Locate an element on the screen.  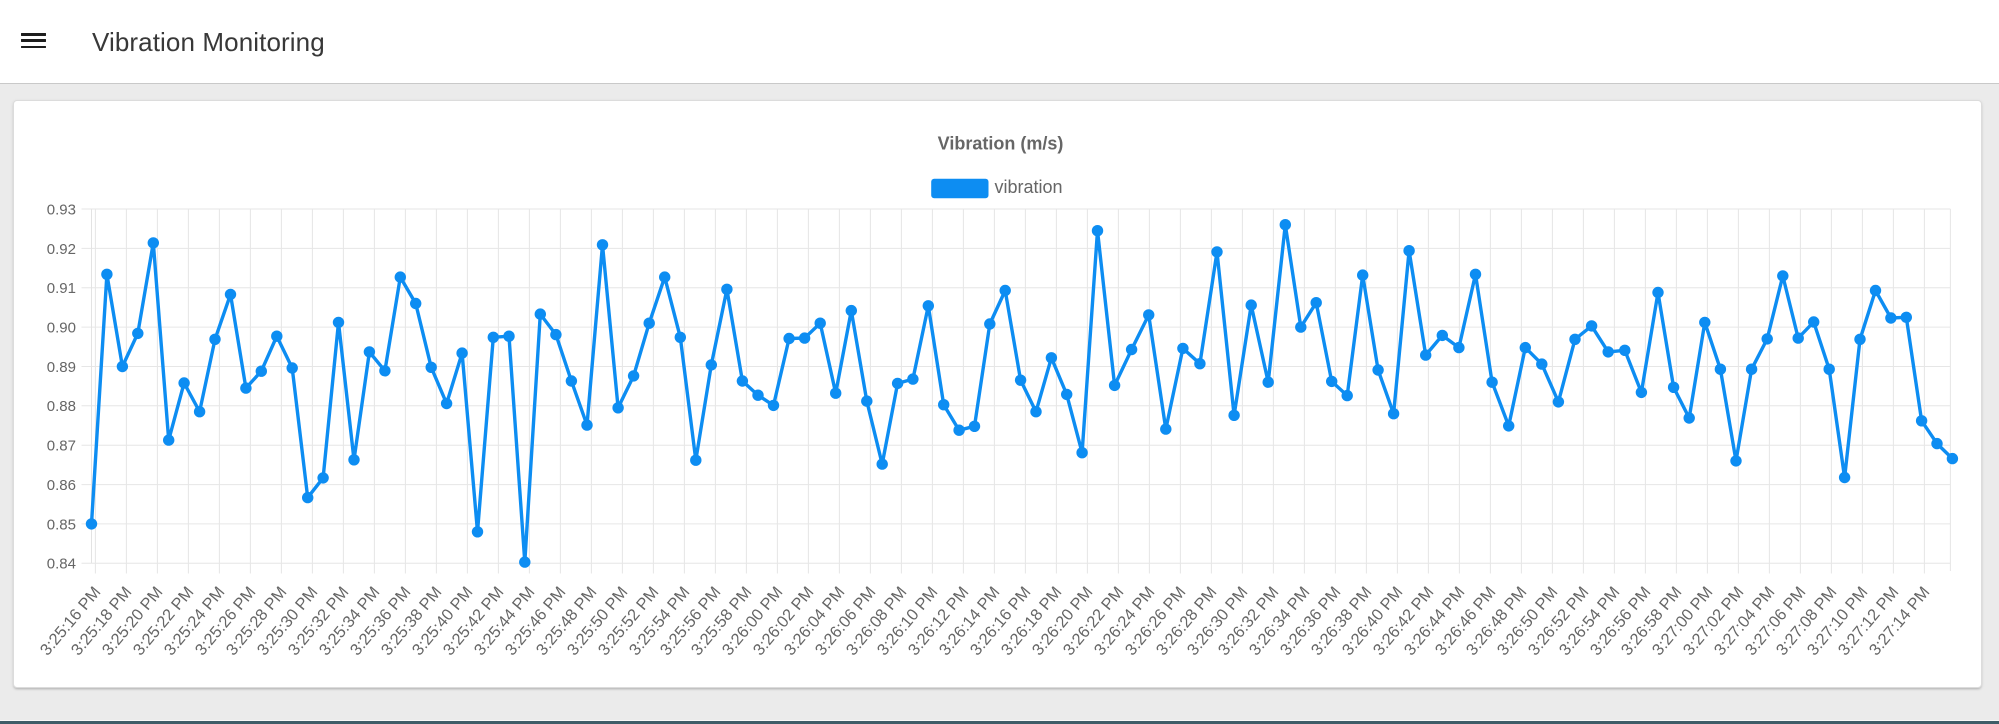
svg-text: 0.92 is located at coordinates (61, 249).